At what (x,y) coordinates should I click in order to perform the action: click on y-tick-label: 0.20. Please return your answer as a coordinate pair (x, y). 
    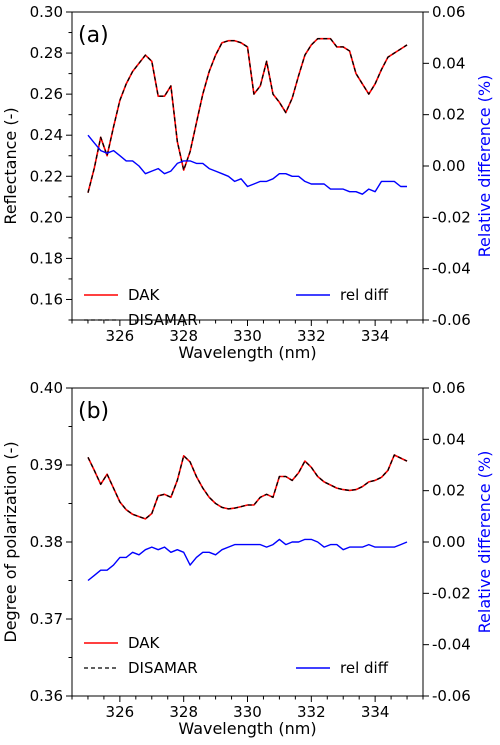
    Looking at the image, I should click on (46, 217).